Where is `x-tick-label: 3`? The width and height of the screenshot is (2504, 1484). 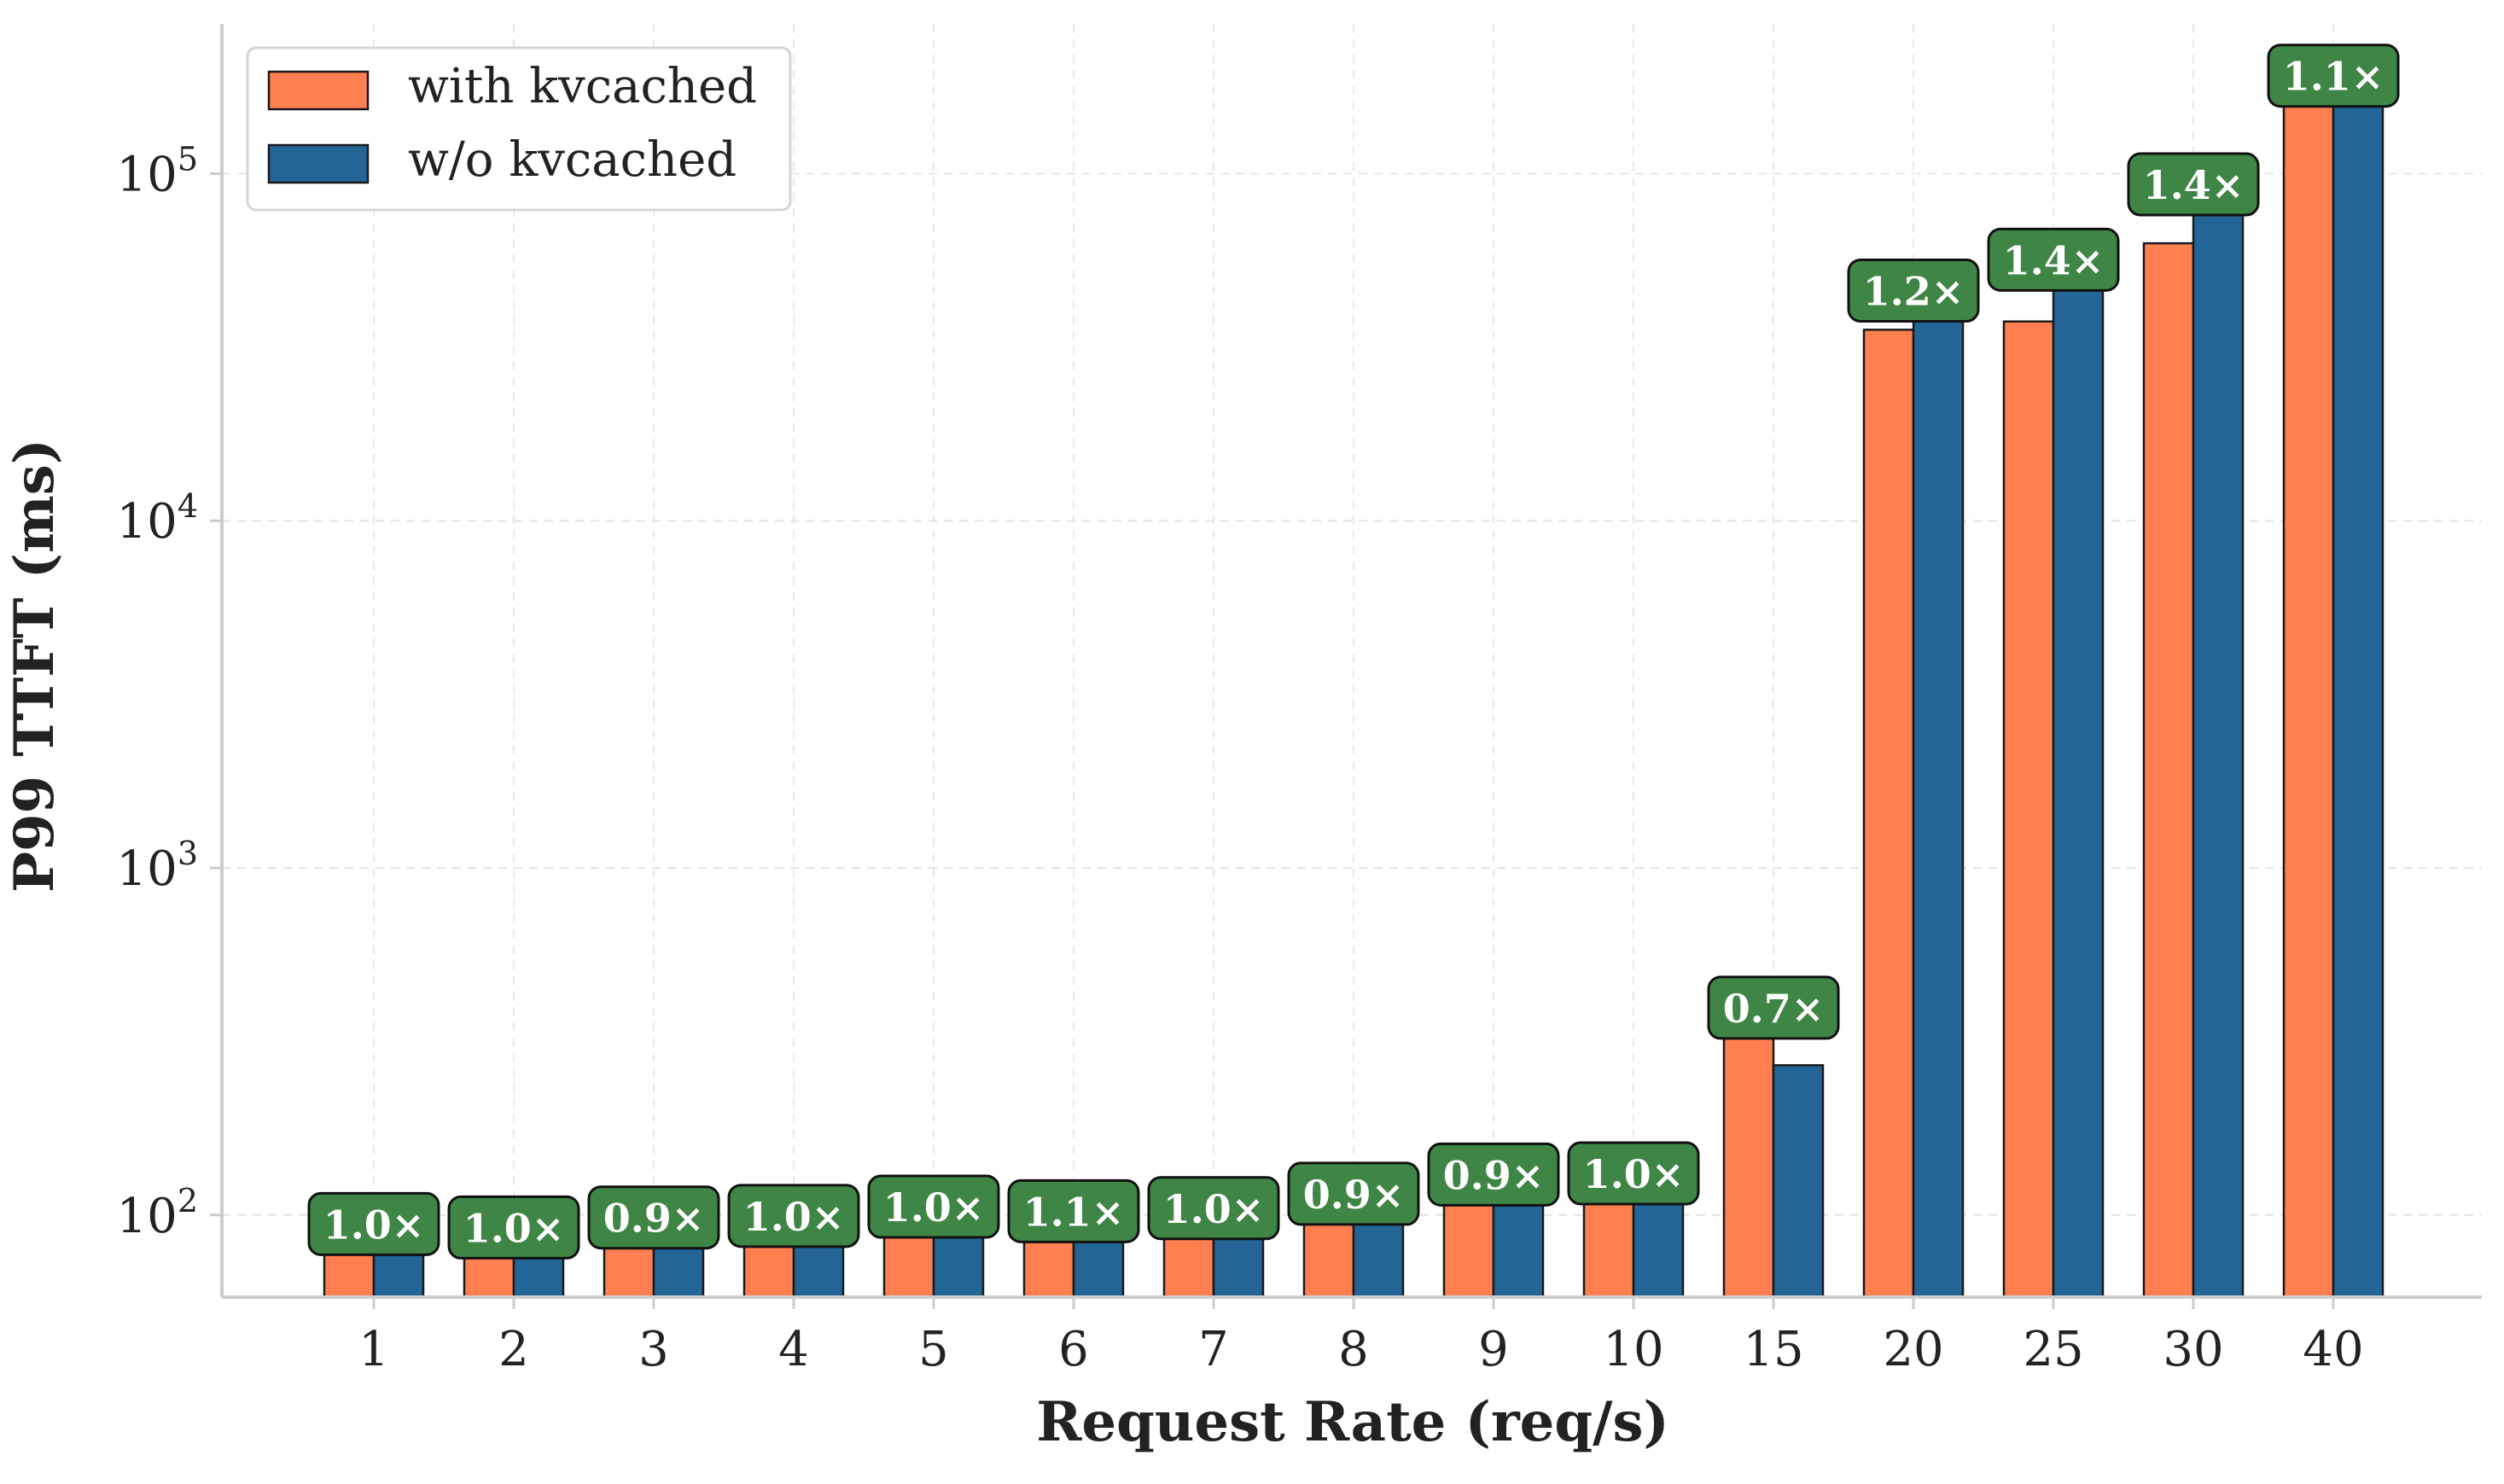
x-tick-label: 3 is located at coordinates (653, 1350).